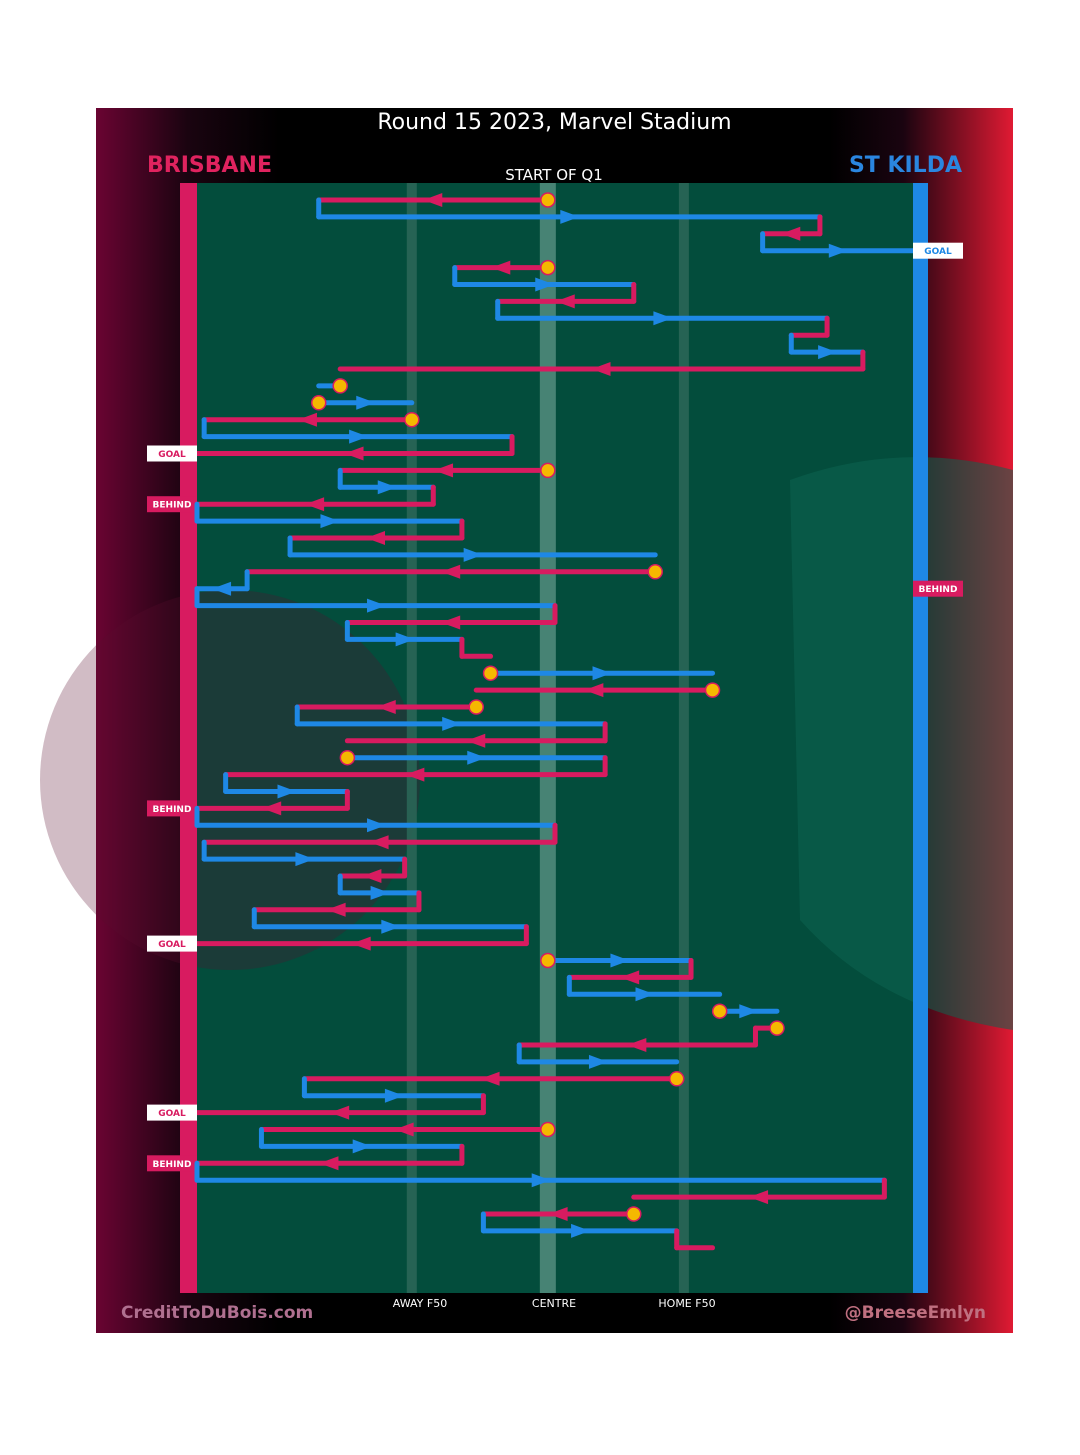  I want to click on team-left-label: BRISBANE, so click(209, 165).